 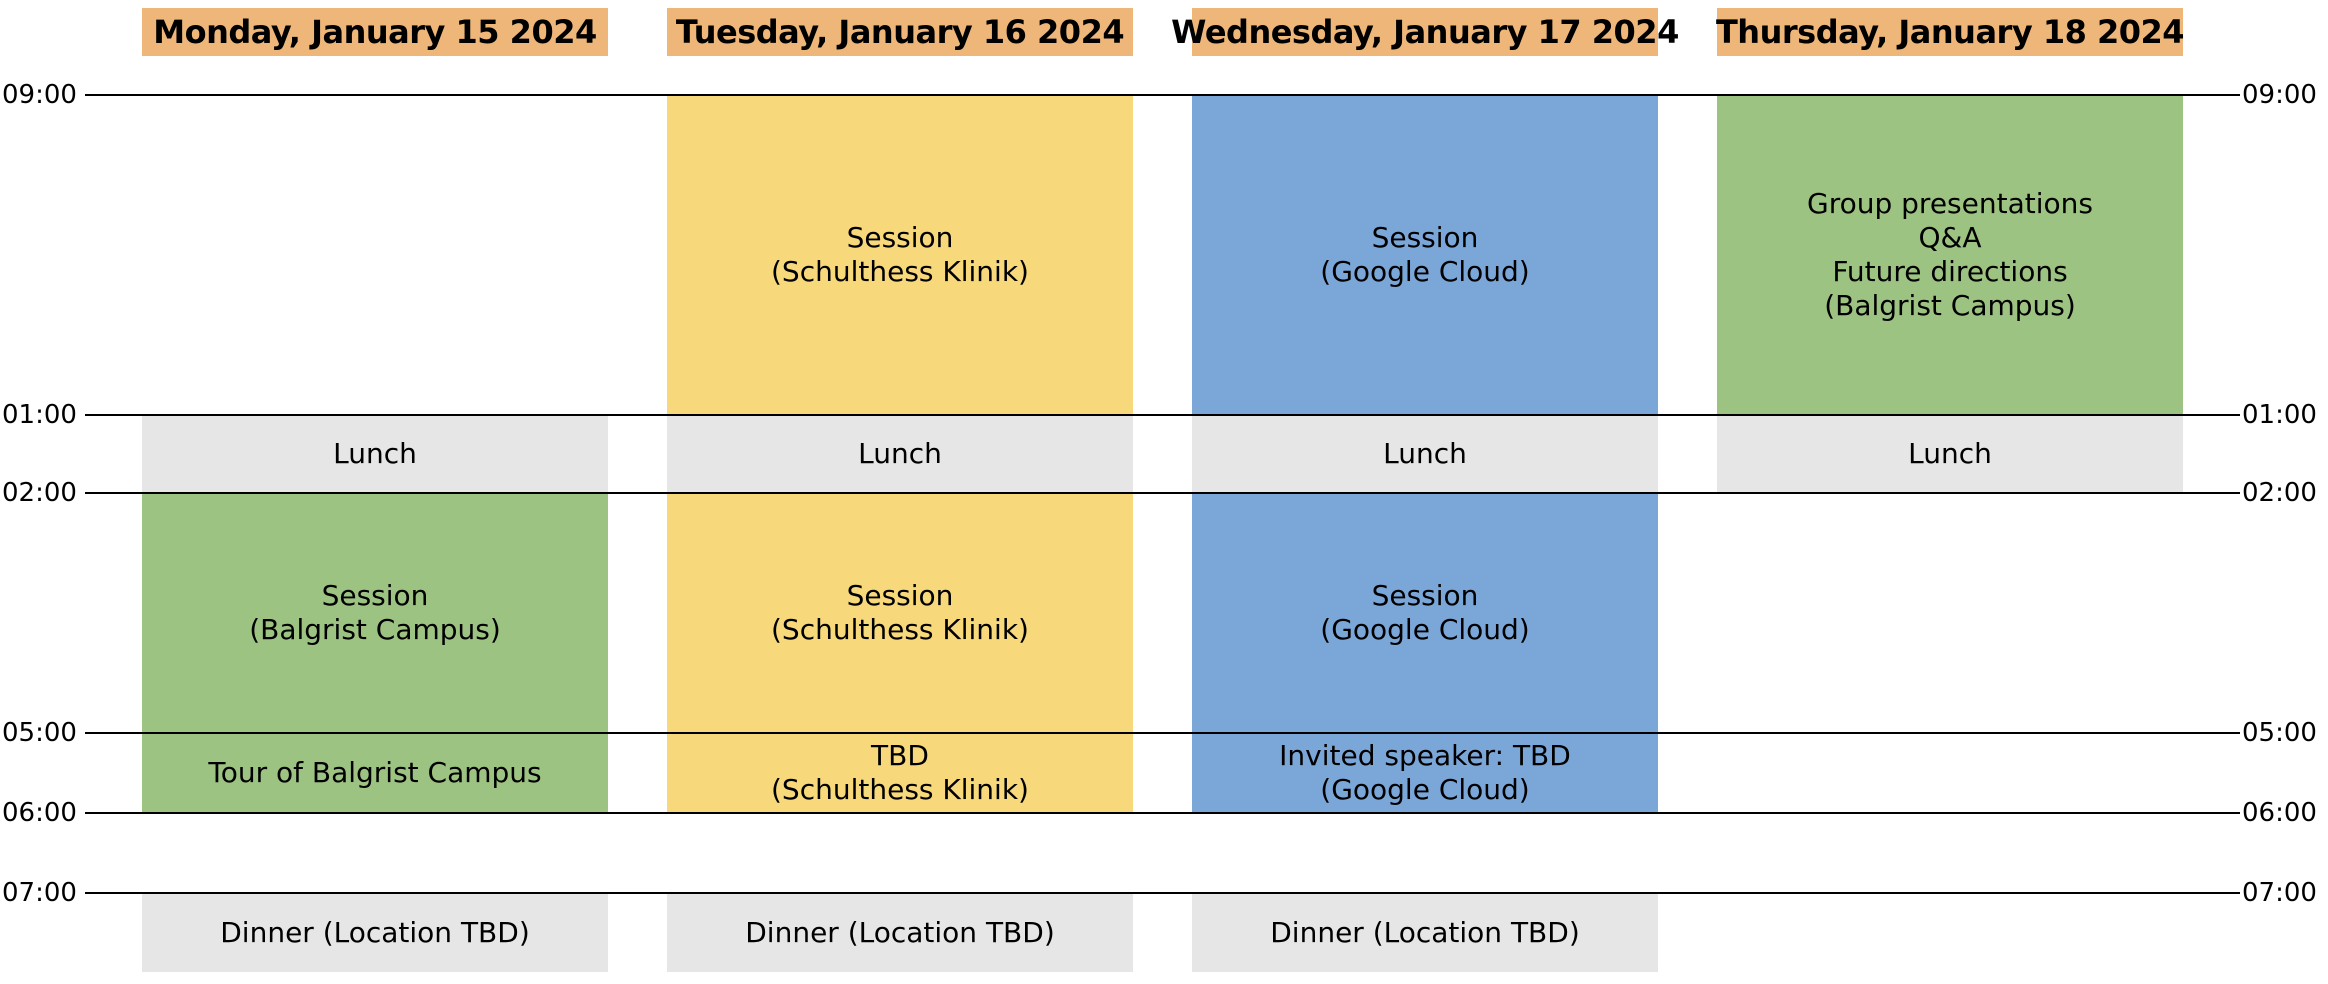 What do you see at coordinates (1950, 271) in the screenshot?
I see `event-line: Future directions` at bounding box center [1950, 271].